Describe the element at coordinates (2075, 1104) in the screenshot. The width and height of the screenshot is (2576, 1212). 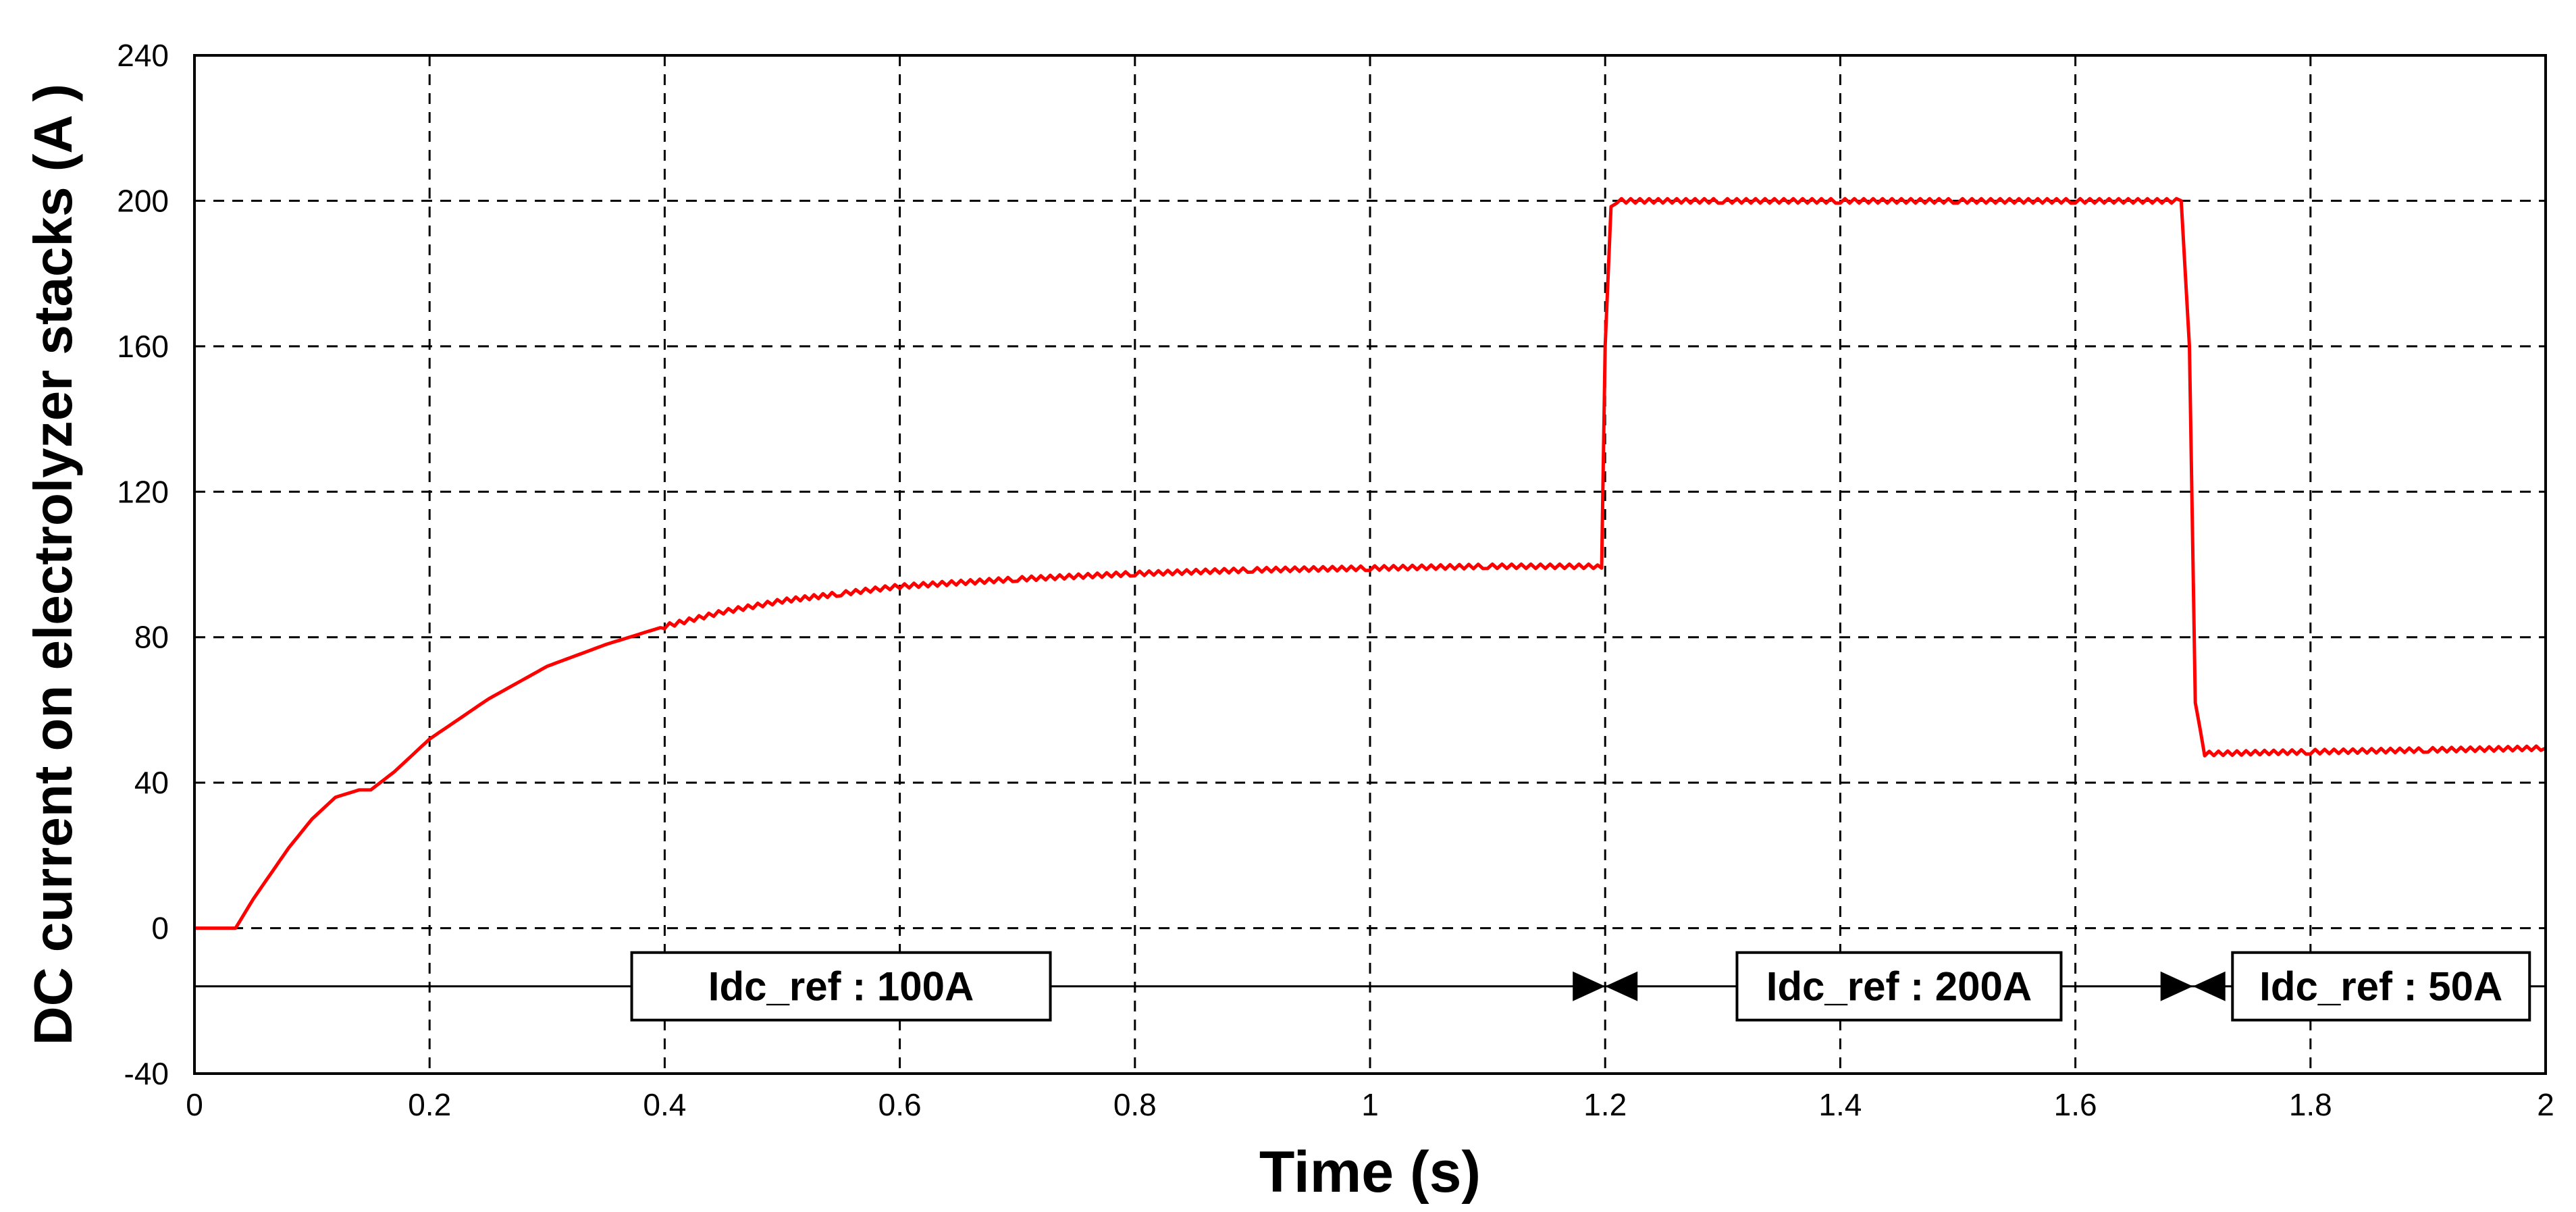
I see `x-tick-label: 1.6` at that location.